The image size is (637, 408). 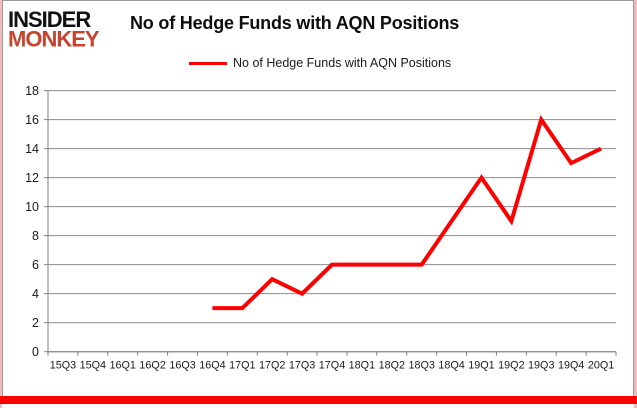 What do you see at coordinates (35, 323) in the screenshot?
I see `y-tick-label: 2` at bounding box center [35, 323].